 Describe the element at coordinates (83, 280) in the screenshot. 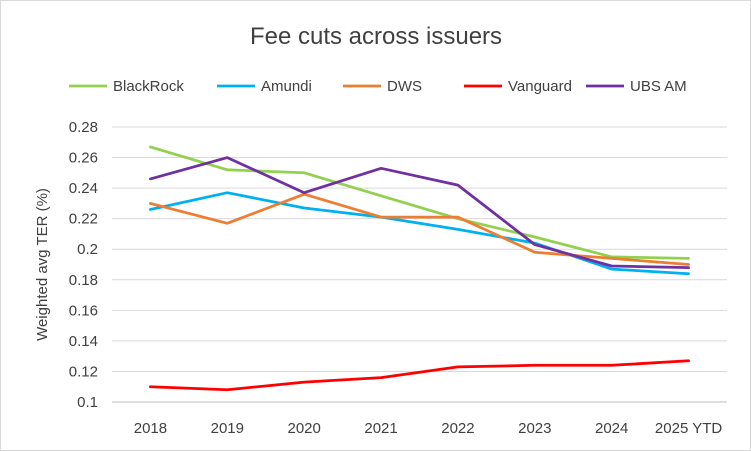

I see `y-tick-label: 0.18` at that location.